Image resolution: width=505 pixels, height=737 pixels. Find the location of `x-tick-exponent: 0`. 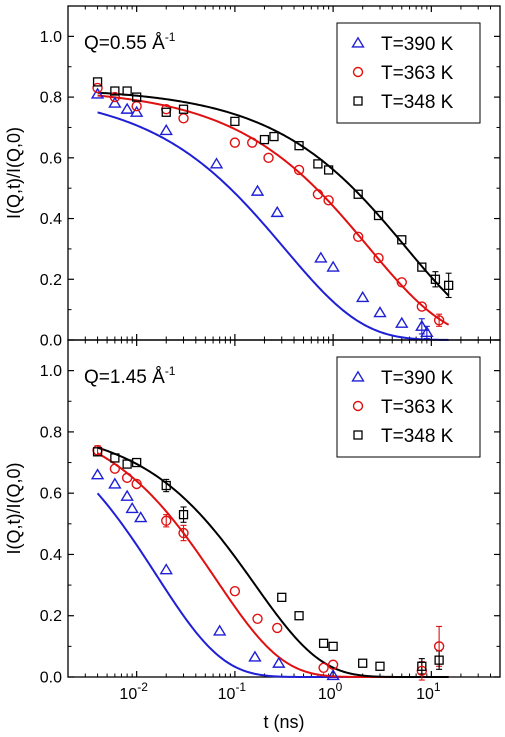

x-tick-exponent: 0 is located at coordinates (339, 687).